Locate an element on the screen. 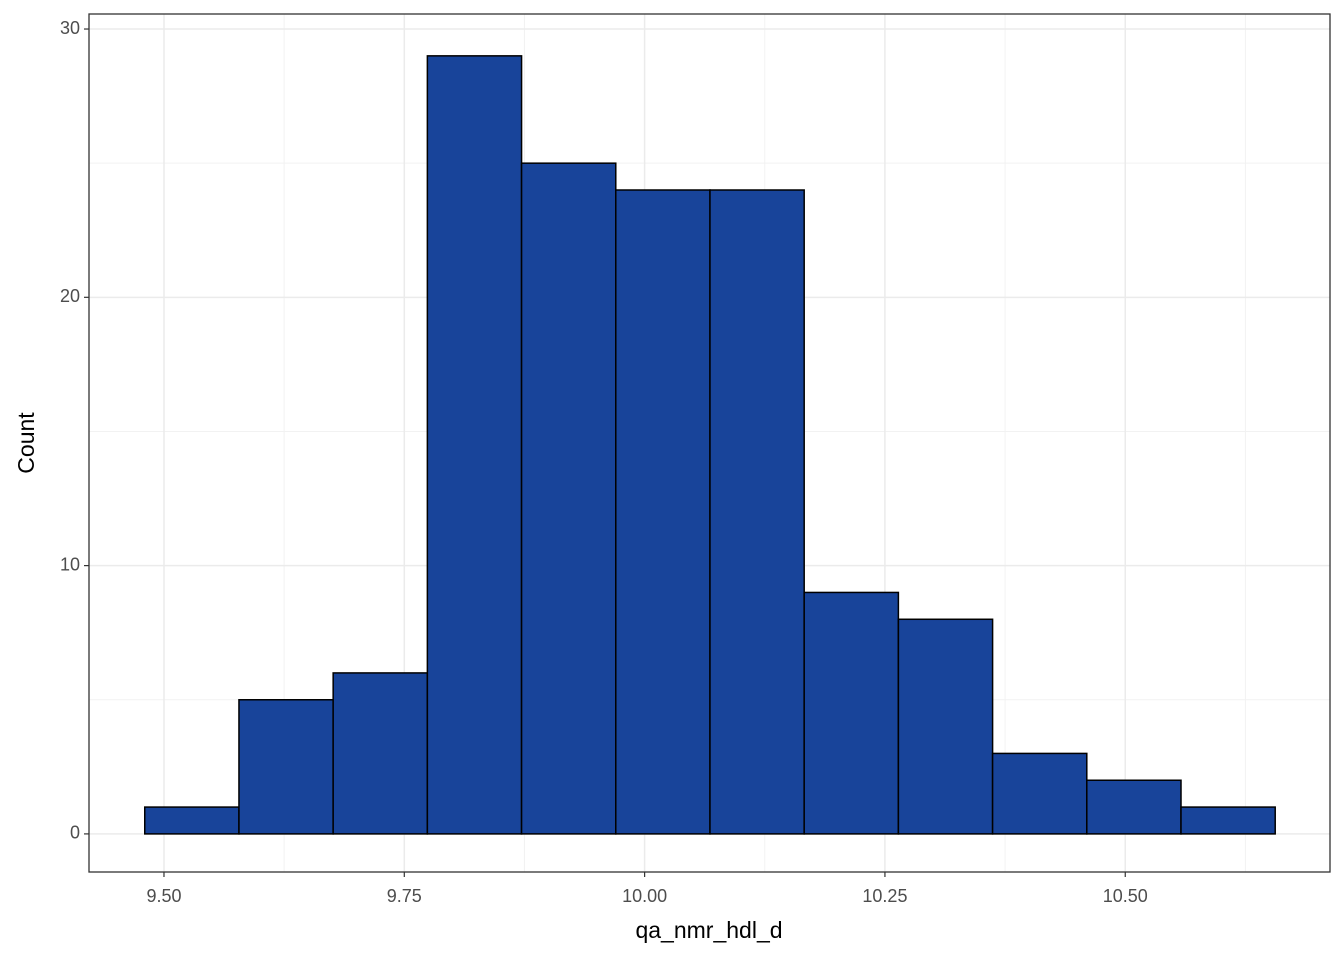 This screenshot has width=1344, height=960. y-tick-label: 0 is located at coordinates (75, 833).